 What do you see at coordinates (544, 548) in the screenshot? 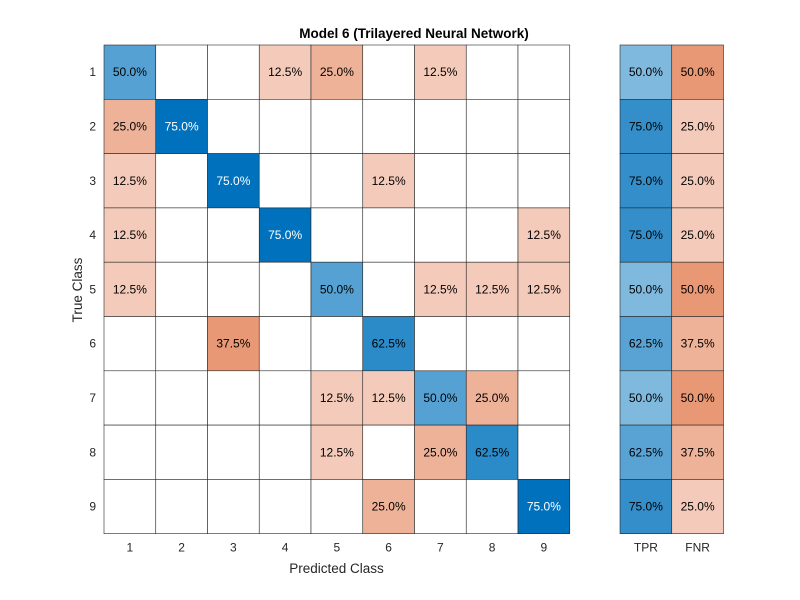
I see `x-tick-label: 9` at bounding box center [544, 548].